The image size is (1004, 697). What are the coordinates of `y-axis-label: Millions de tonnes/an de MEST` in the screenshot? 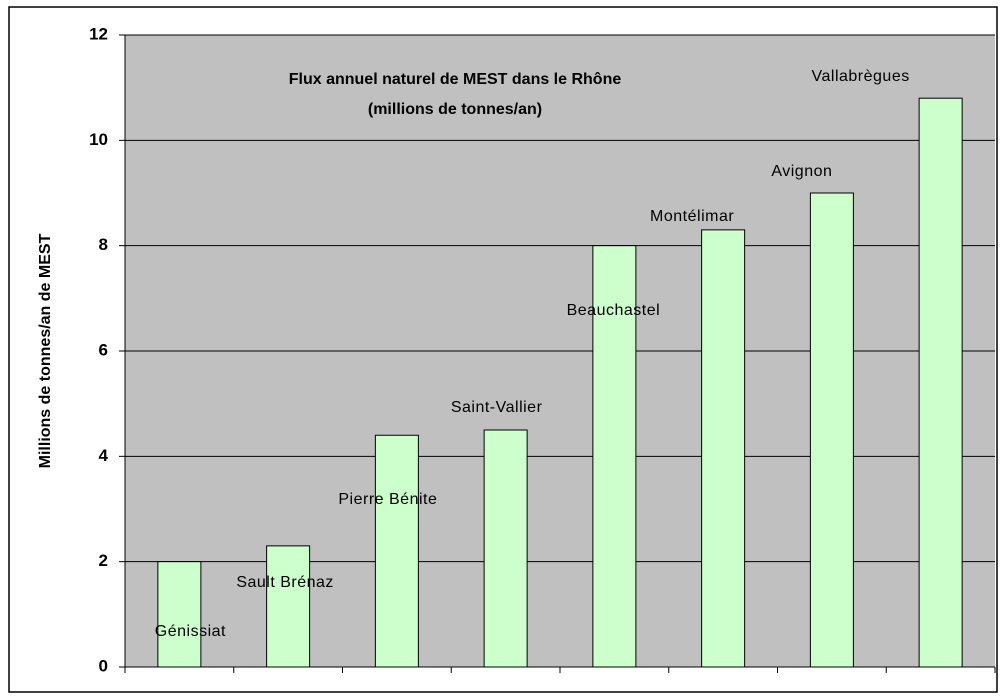 It's located at (45, 350).